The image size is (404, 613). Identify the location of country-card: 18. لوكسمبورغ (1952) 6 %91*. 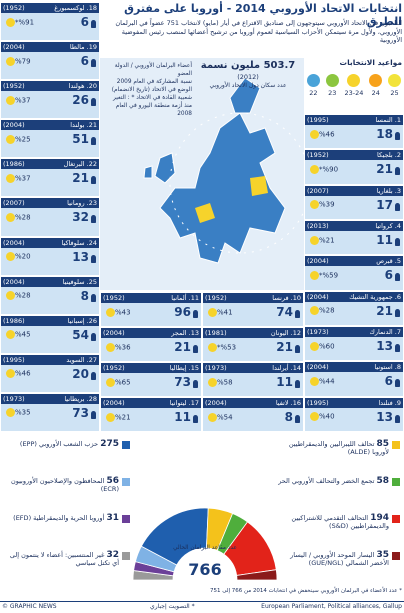
(50, 22).